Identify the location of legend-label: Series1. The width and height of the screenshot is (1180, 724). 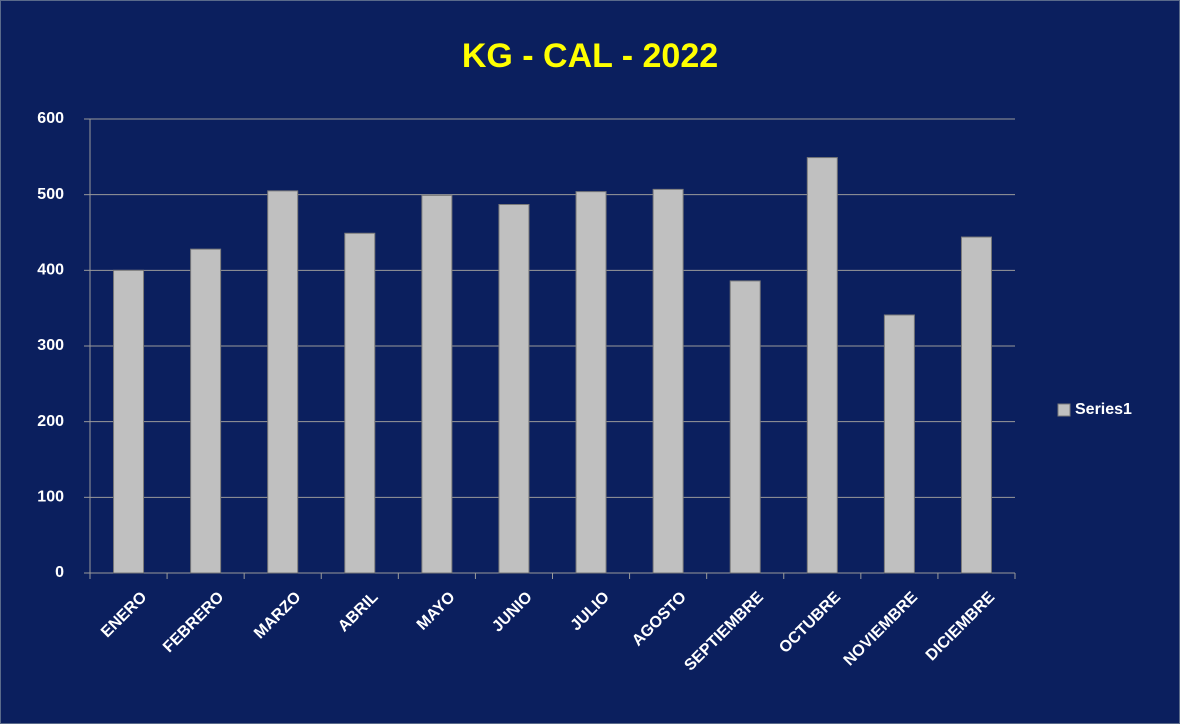
(1103, 409).